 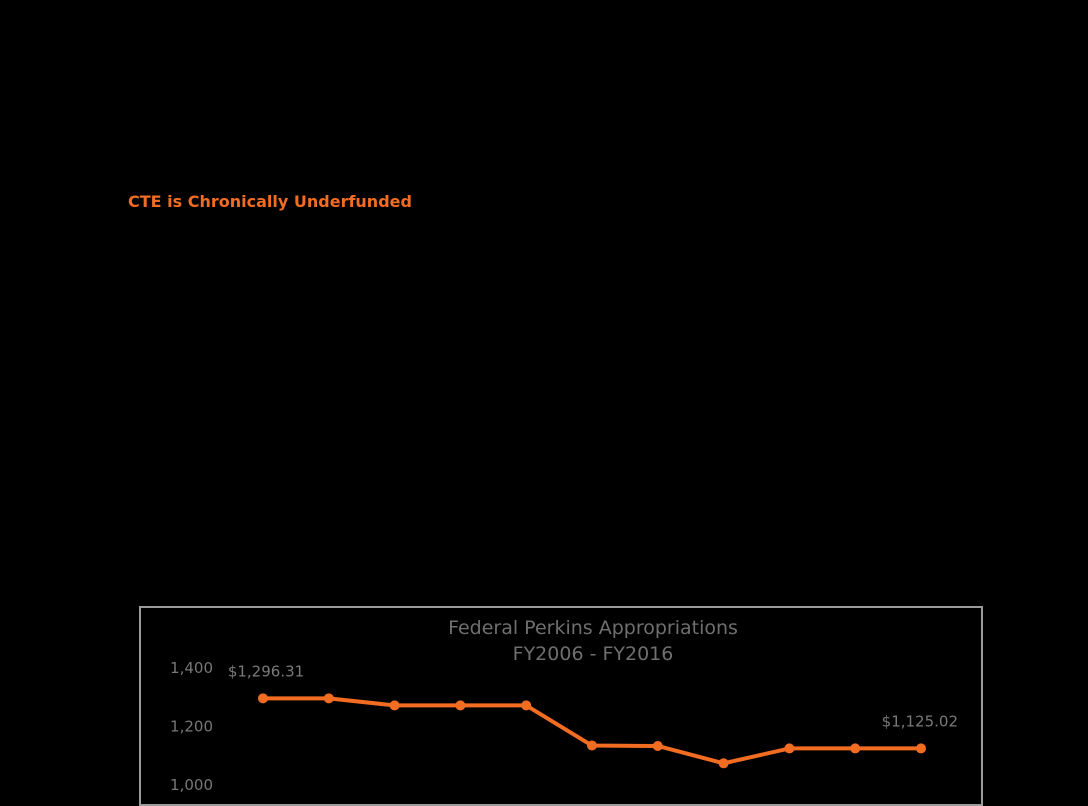 I want to click on series-line, so click(x=592, y=731).